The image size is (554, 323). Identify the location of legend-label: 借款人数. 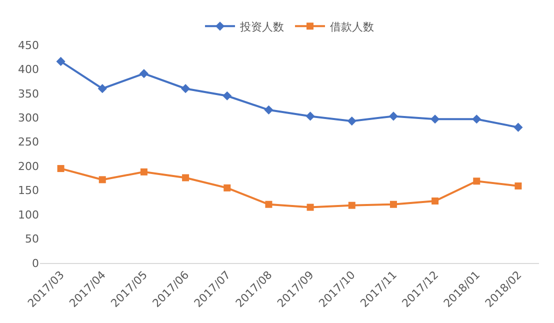
(352, 27).